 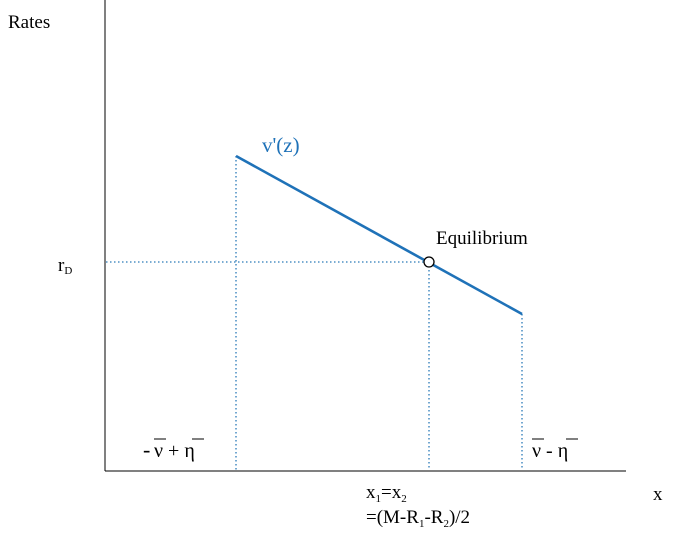 What do you see at coordinates (281, 145) in the screenshot?
I see `curve-label: v'(z)` at bounding box center [281, 145].